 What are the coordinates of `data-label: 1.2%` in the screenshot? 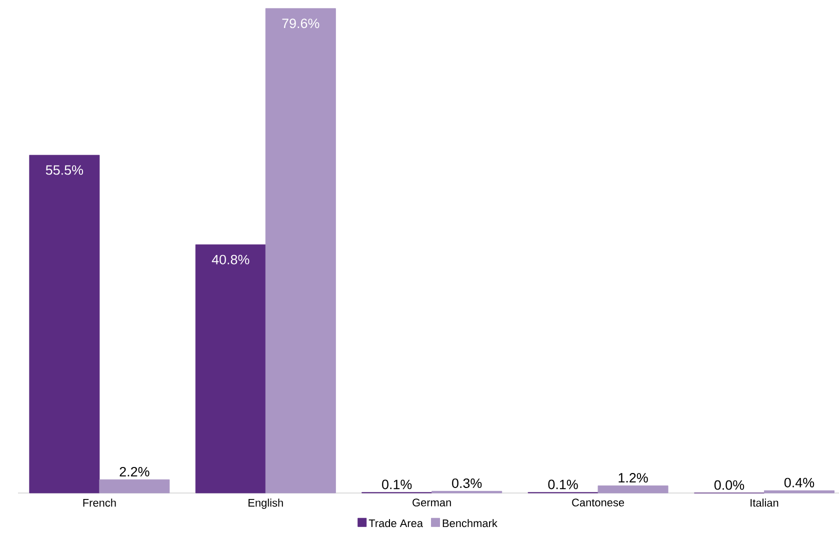 It's located at (633, 478).